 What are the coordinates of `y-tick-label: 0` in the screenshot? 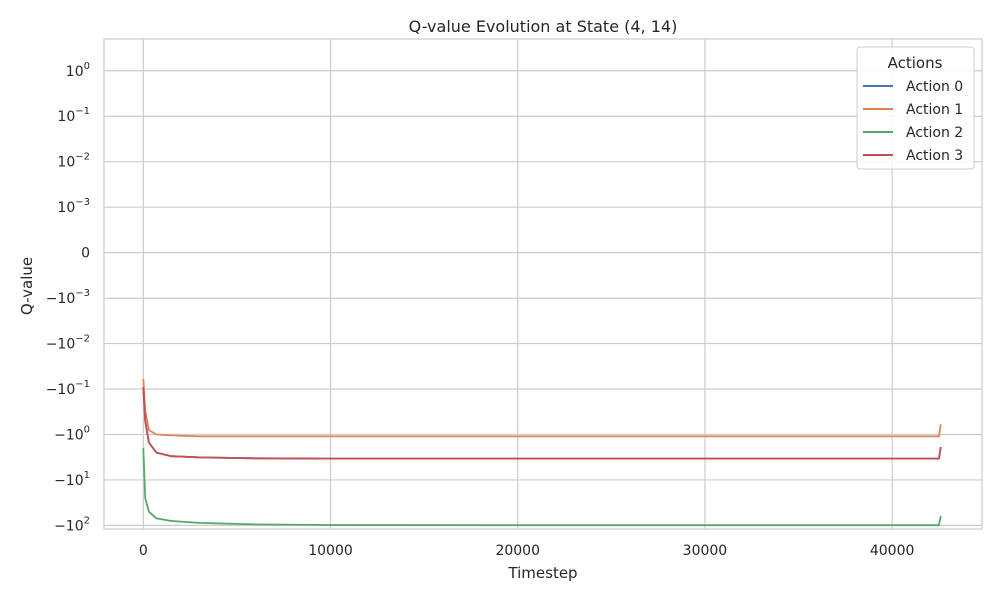 It's located at (85, 254).